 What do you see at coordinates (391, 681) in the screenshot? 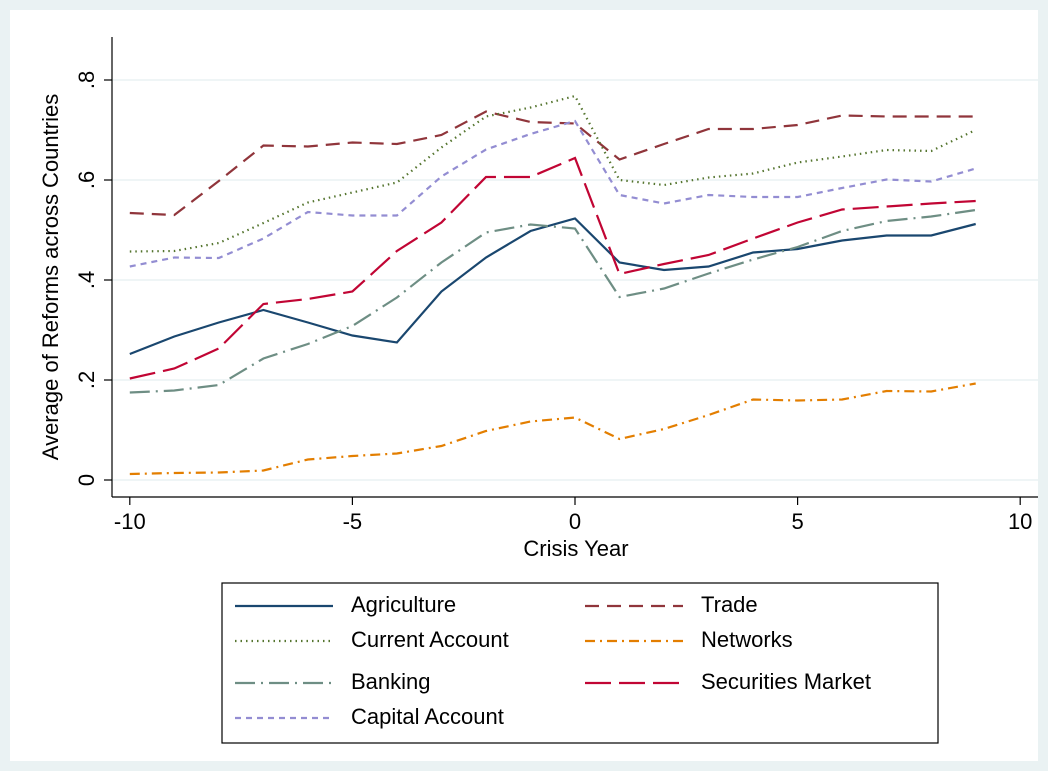
I see `legend-label: Banking` at bounding box center [391, 681].